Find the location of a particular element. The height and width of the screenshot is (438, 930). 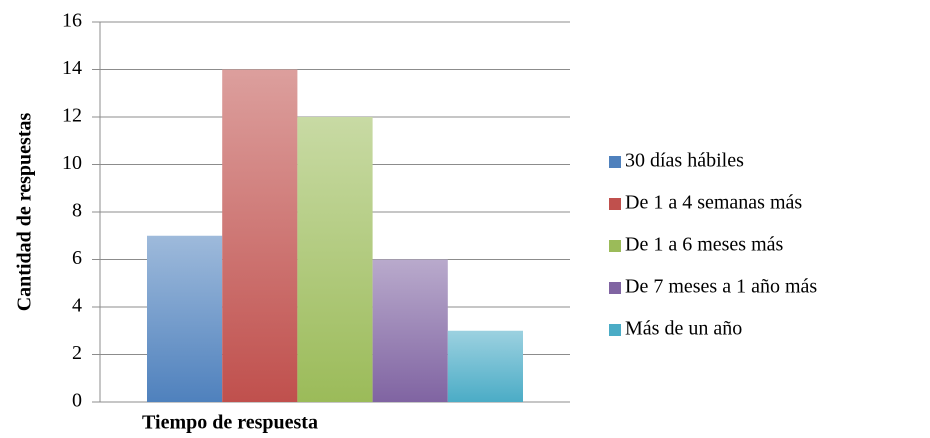

legend-label: De 7 meses a 1 año más is located at coordinates (721, 287).